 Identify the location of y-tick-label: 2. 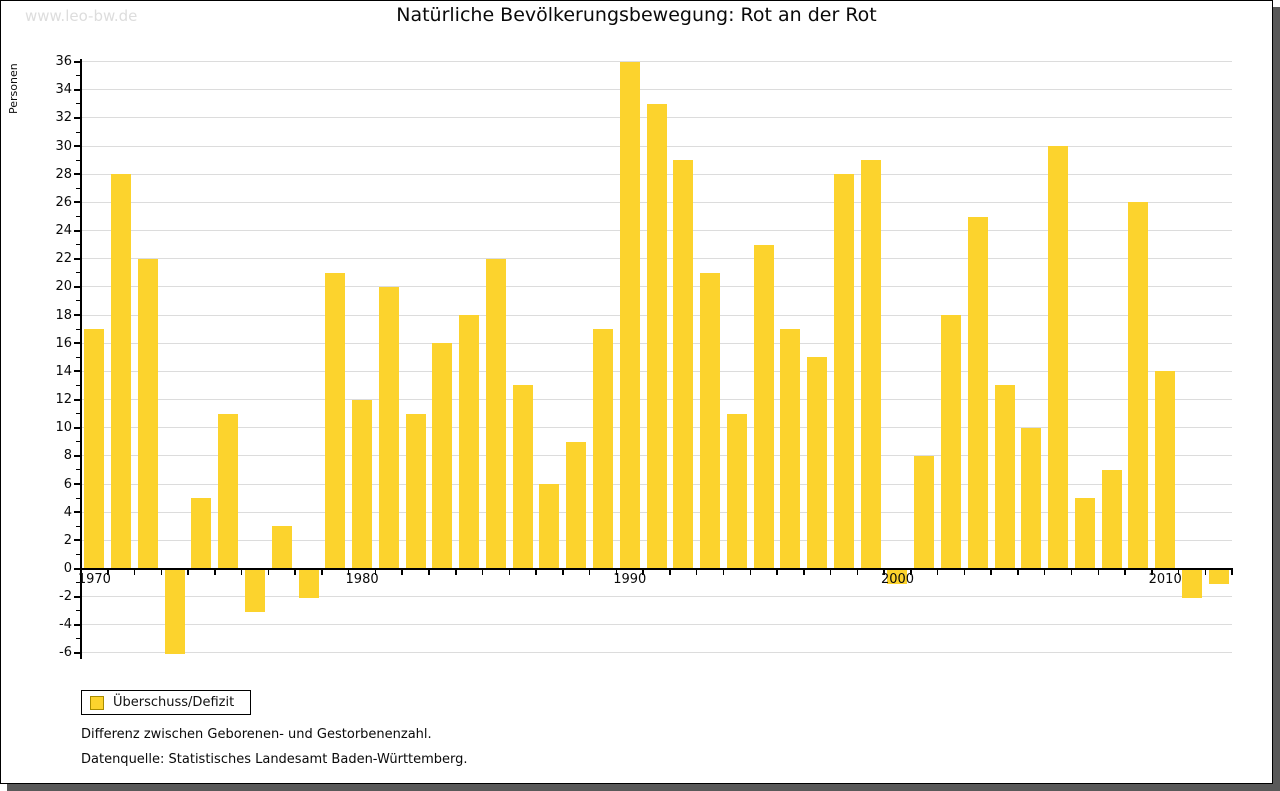
(67, 540).